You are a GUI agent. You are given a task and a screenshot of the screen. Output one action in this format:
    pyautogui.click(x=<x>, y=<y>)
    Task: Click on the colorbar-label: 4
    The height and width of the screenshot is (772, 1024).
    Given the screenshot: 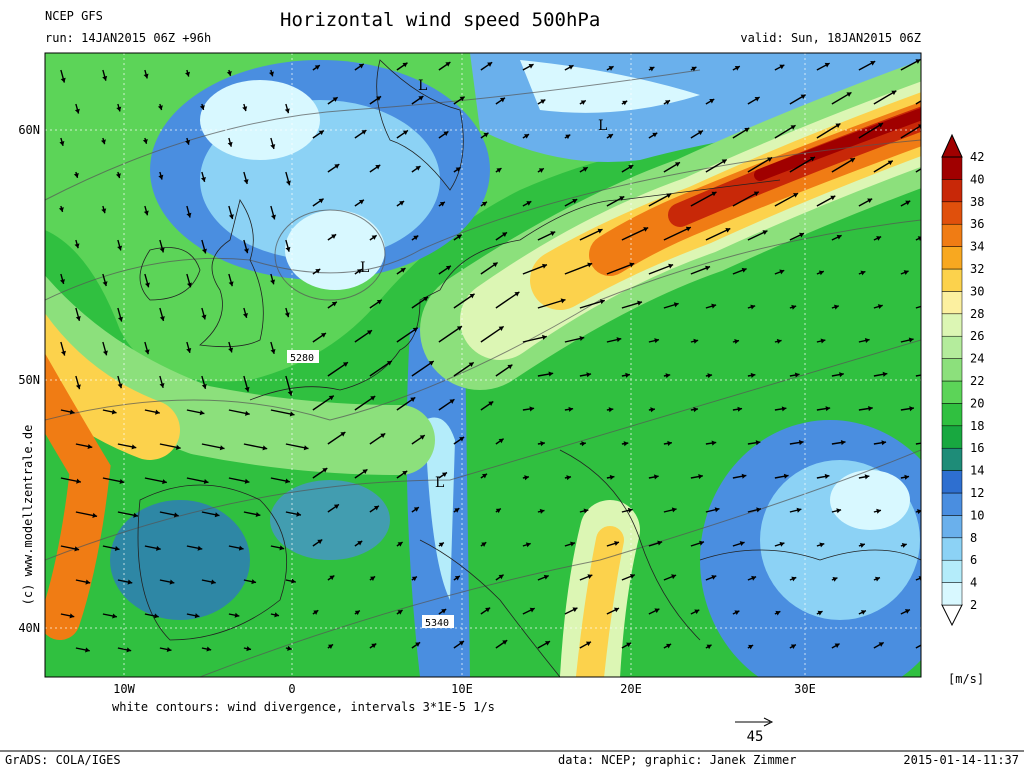 What is the action you would take?
    pyautogui.click(x=973, y=583)
    